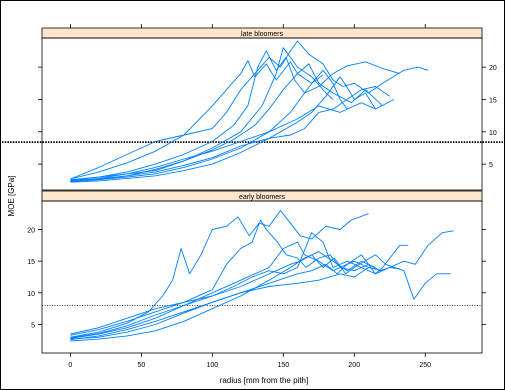 This screenshot has height=390, width=505. Describe the element at coordinates (70, 365) in the screenshot. I see `x-tick-label: 0` at that location.